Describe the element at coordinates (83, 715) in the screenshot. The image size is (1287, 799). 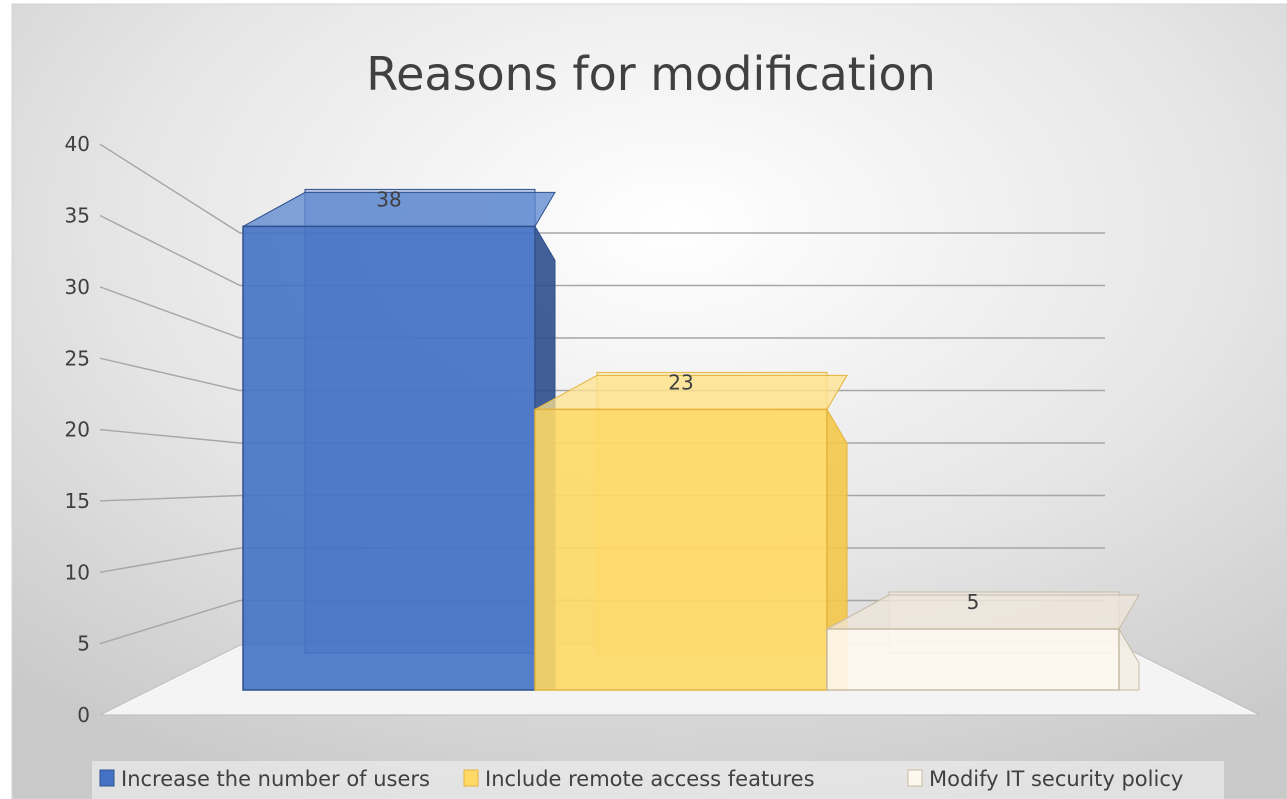
I see `y-tick-label: 0` at that location.